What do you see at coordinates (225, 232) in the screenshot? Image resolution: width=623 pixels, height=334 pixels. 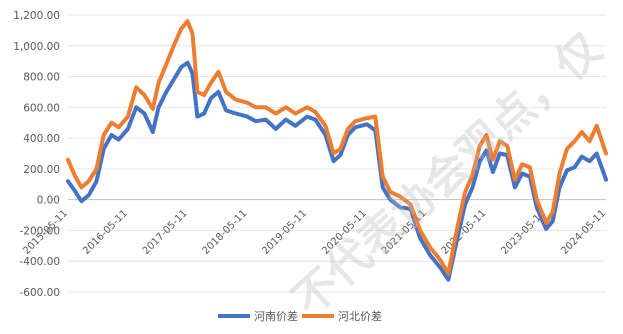 I see `x-tick-label: 2018-05-11` at bounding box center [225, 232].